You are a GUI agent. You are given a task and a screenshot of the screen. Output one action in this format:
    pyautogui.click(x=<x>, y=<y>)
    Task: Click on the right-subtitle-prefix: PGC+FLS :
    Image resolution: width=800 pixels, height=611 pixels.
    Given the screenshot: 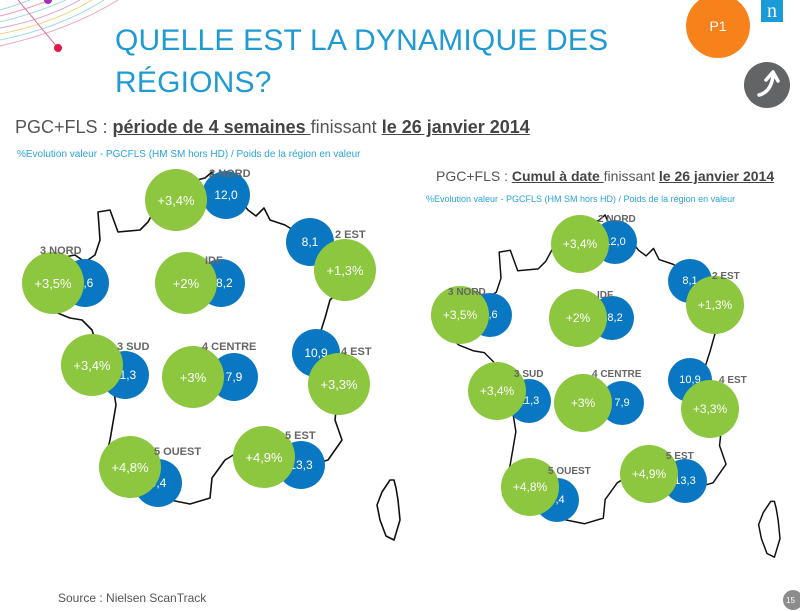 What is the action you would take?
    pyautogui.click(x=474, y=176)
    